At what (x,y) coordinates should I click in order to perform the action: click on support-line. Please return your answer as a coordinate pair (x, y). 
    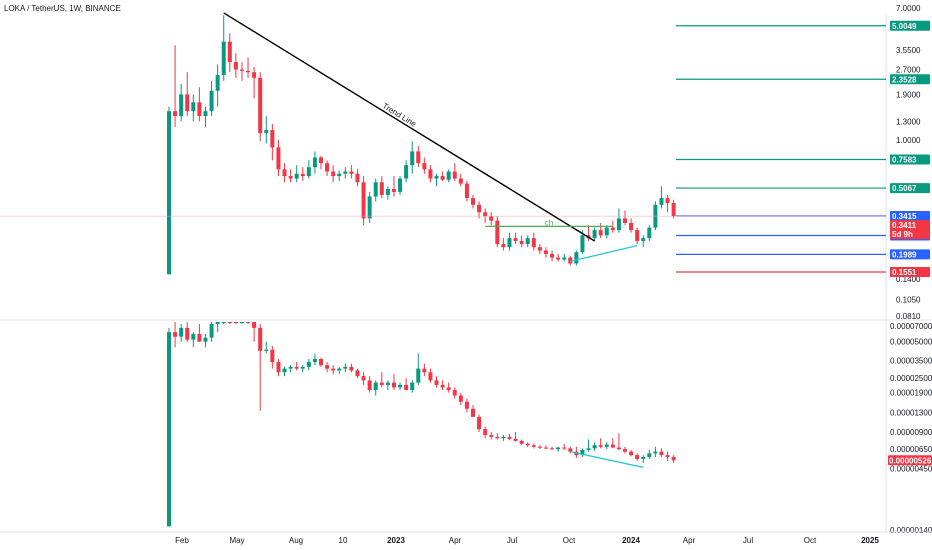
    Looking at the image, I should click on (604, 253).